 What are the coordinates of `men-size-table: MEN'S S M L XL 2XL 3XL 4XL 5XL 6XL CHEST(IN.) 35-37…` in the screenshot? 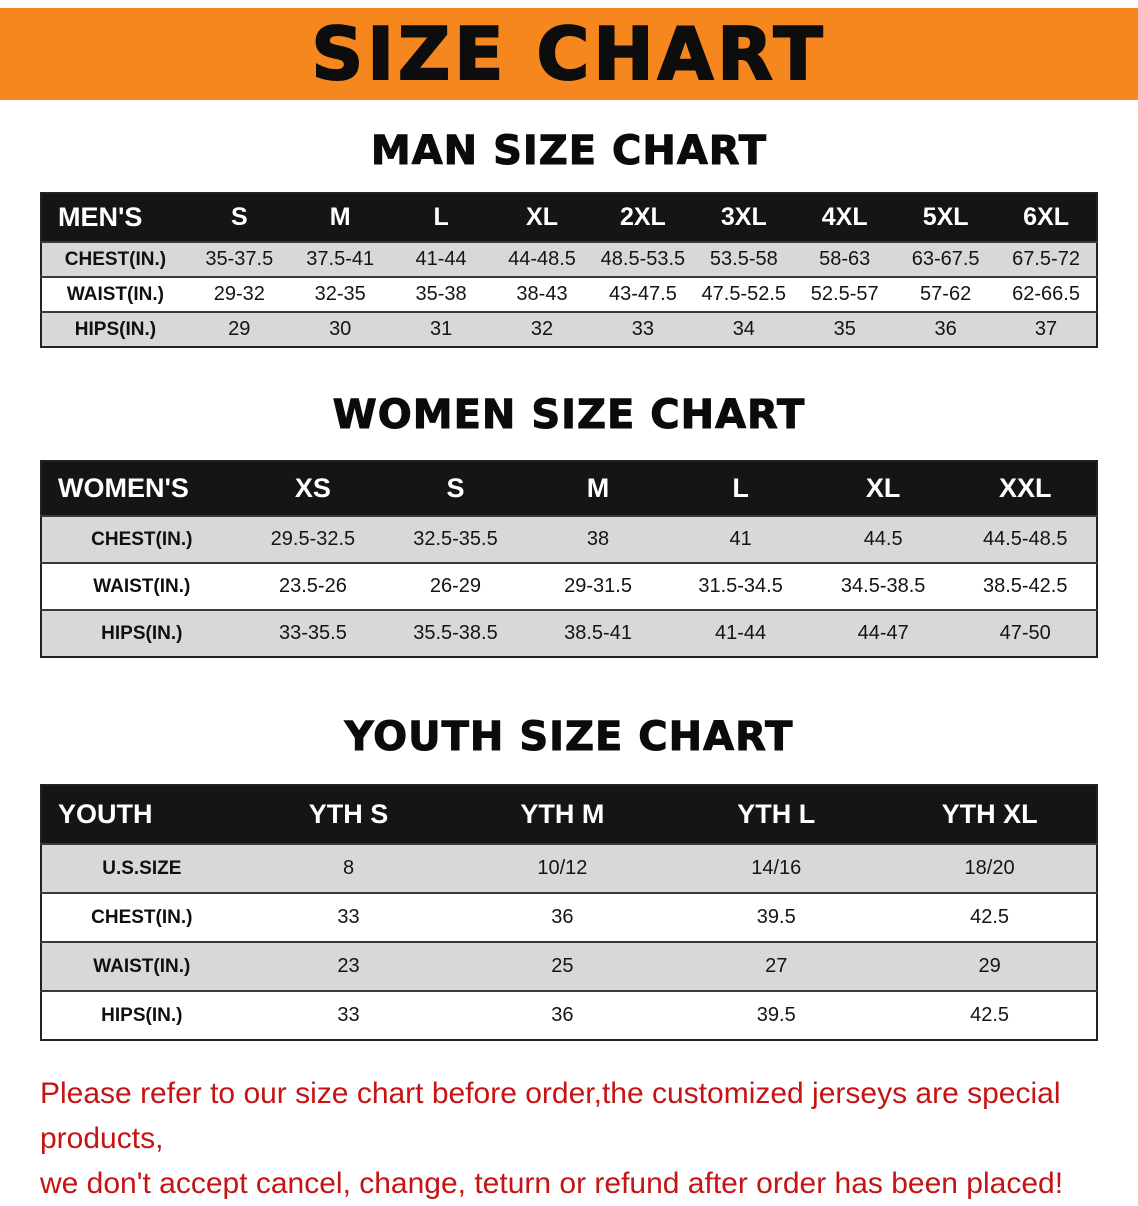 It's located at (569, 270).